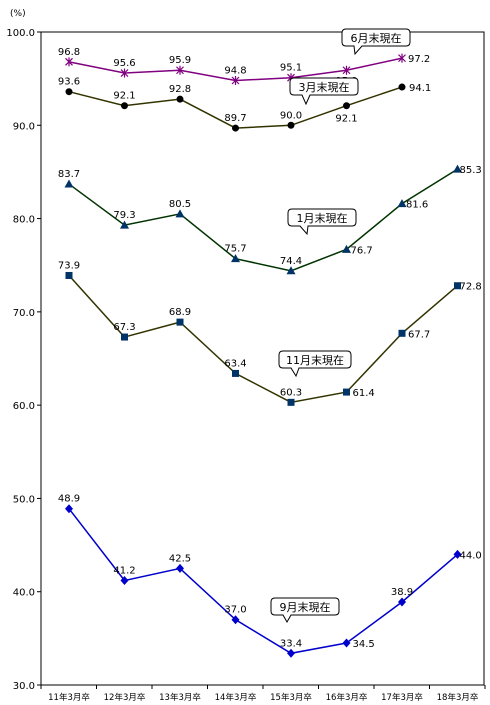 The height and width of the screenshot is (705, 490). I want to click on x-tick-label: 11年3月卒, so click(69, 697).